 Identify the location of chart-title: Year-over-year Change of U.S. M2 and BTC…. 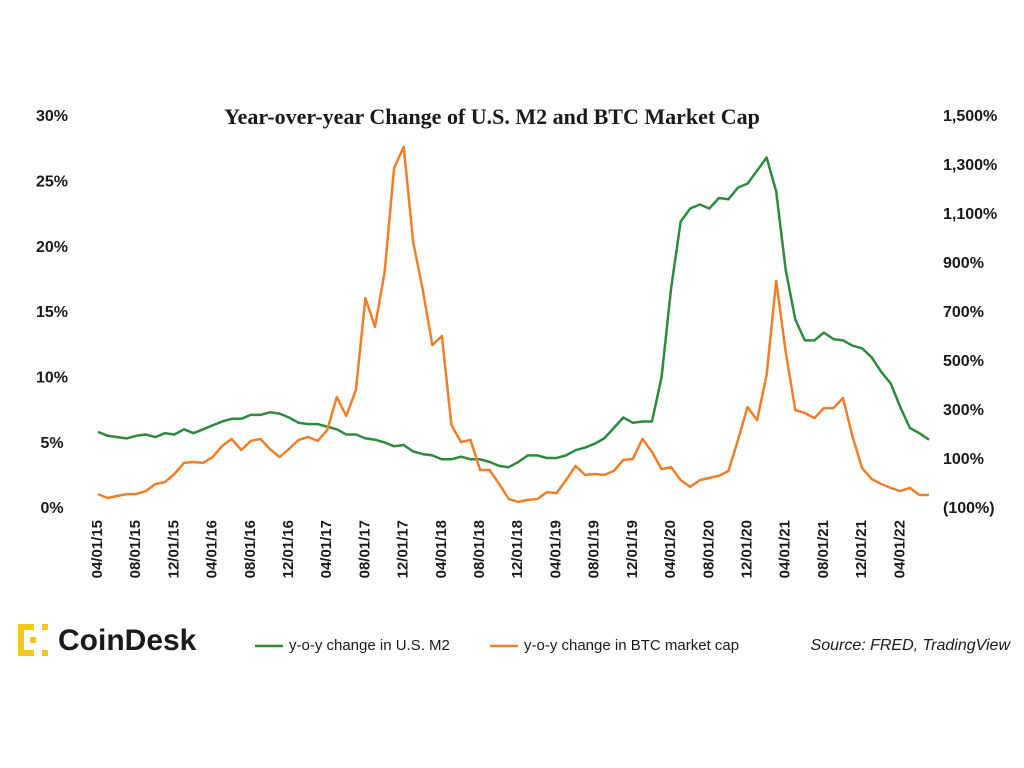
(492, 116).